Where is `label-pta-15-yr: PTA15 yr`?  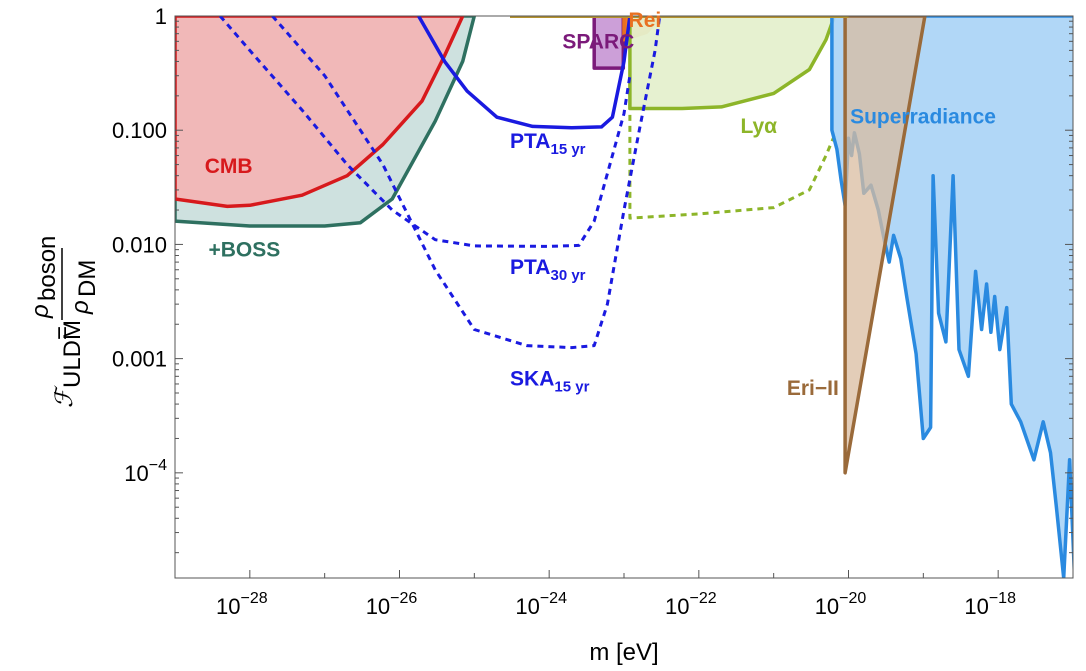 label-pta-15-yr: PTA15 yr is located at coordinates (548, 144).